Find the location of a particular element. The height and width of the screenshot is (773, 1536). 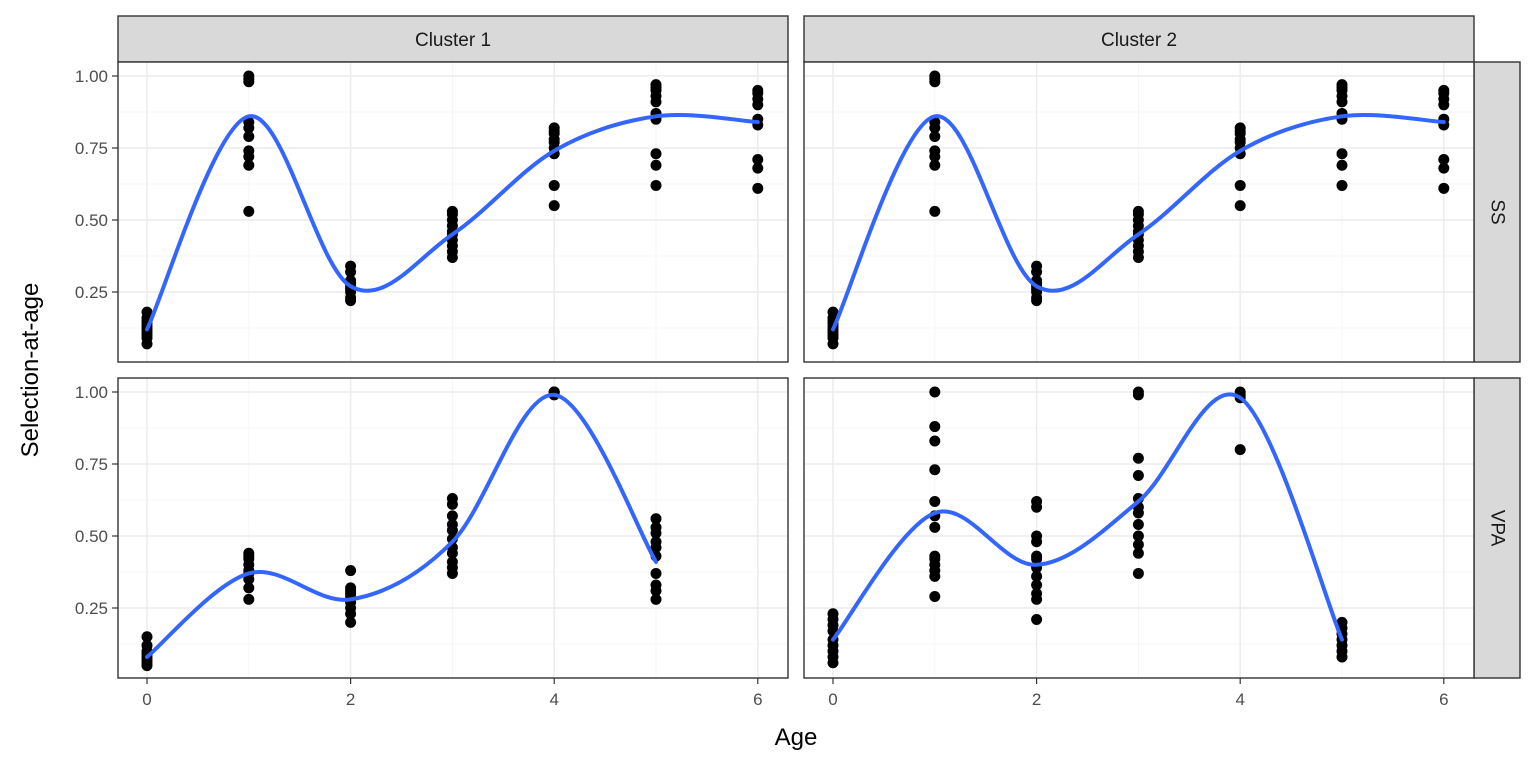

strip-label: Cluster 1 is located at coordinates (453, 40).